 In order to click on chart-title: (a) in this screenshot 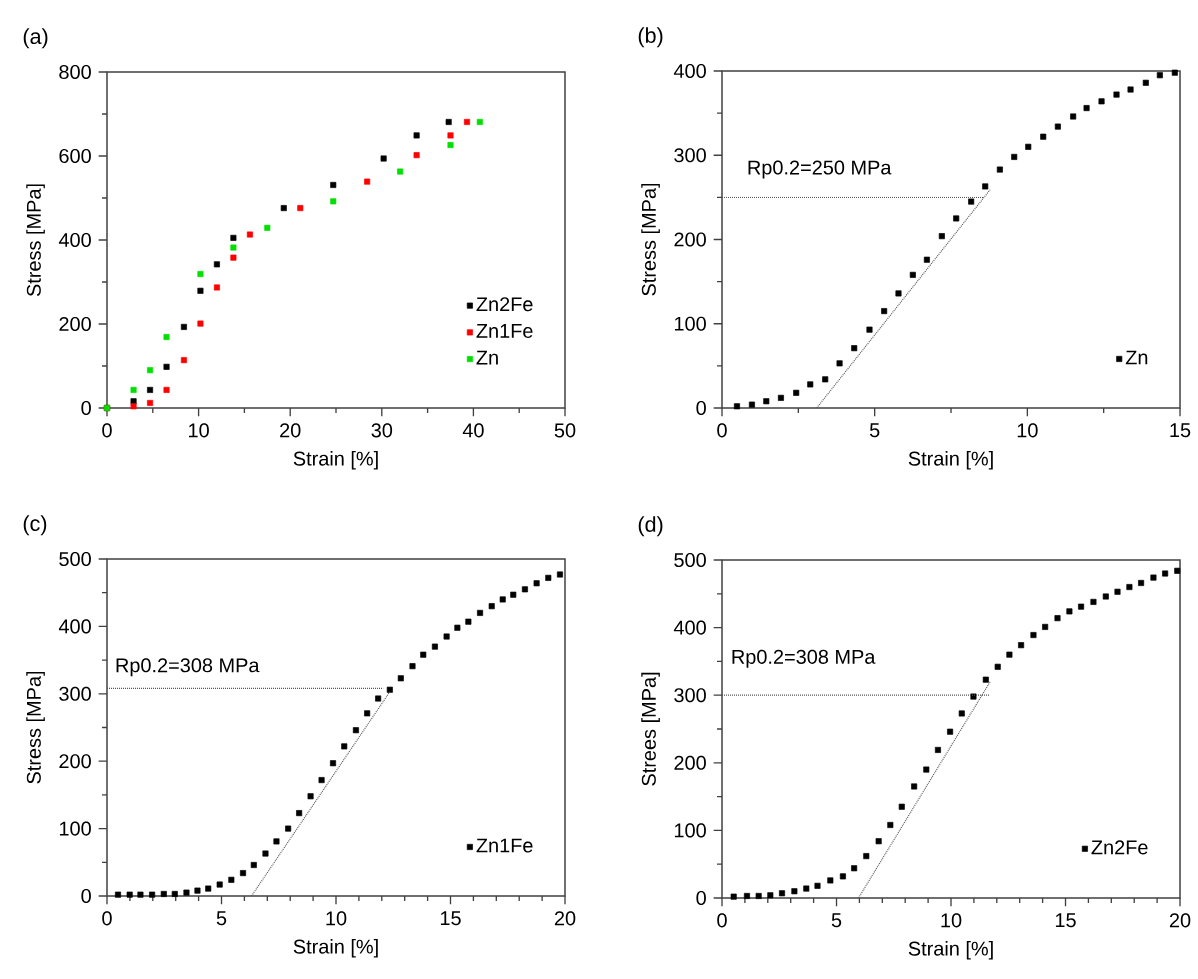, I will do `click(35, 38)`.